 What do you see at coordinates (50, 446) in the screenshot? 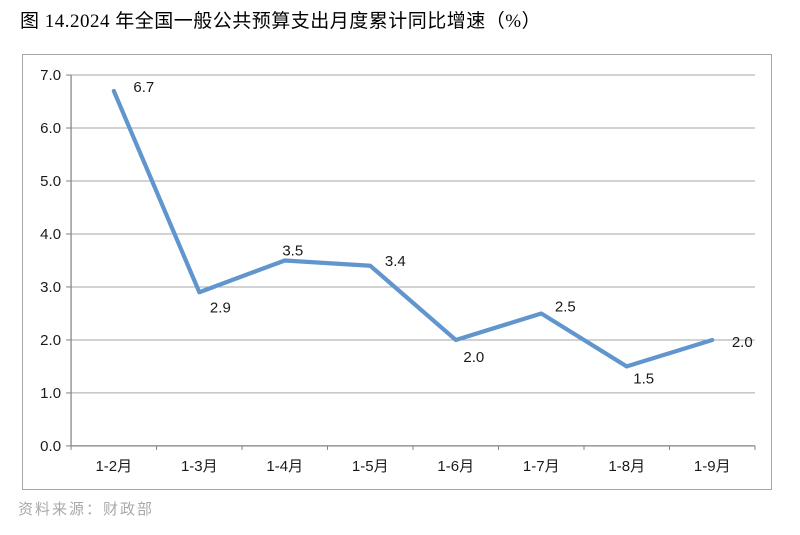
I see `svg-text: 0.0` at bounding box center [50, 446].